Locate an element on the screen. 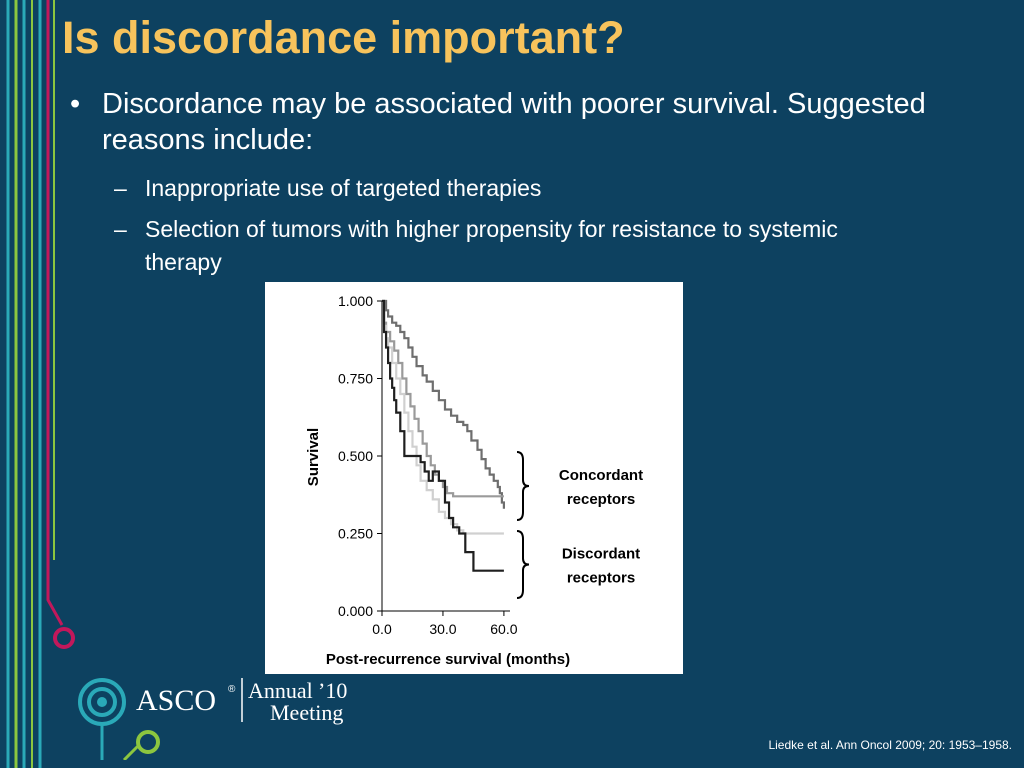 This screenshot has height=768, width=1024. slide-title: Is discordance important? is located at coordinates (343, 37).